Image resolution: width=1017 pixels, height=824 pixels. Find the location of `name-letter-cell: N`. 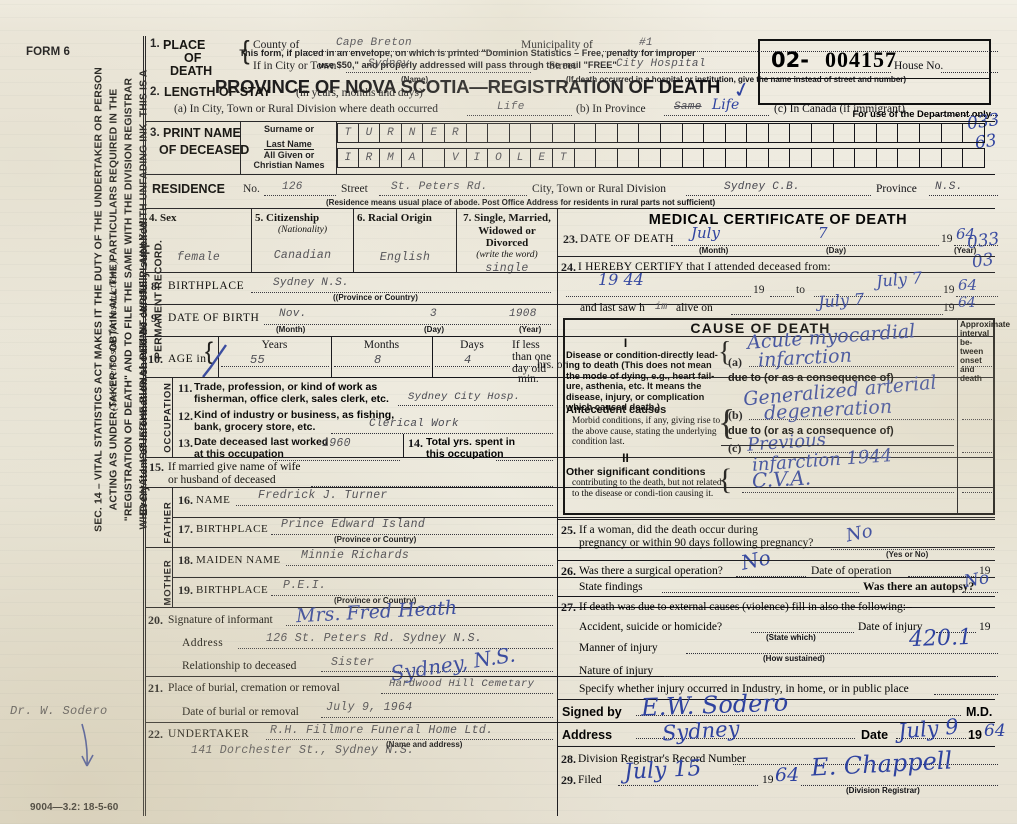

name-letter-cell: N is located at coordinates (412, 133).